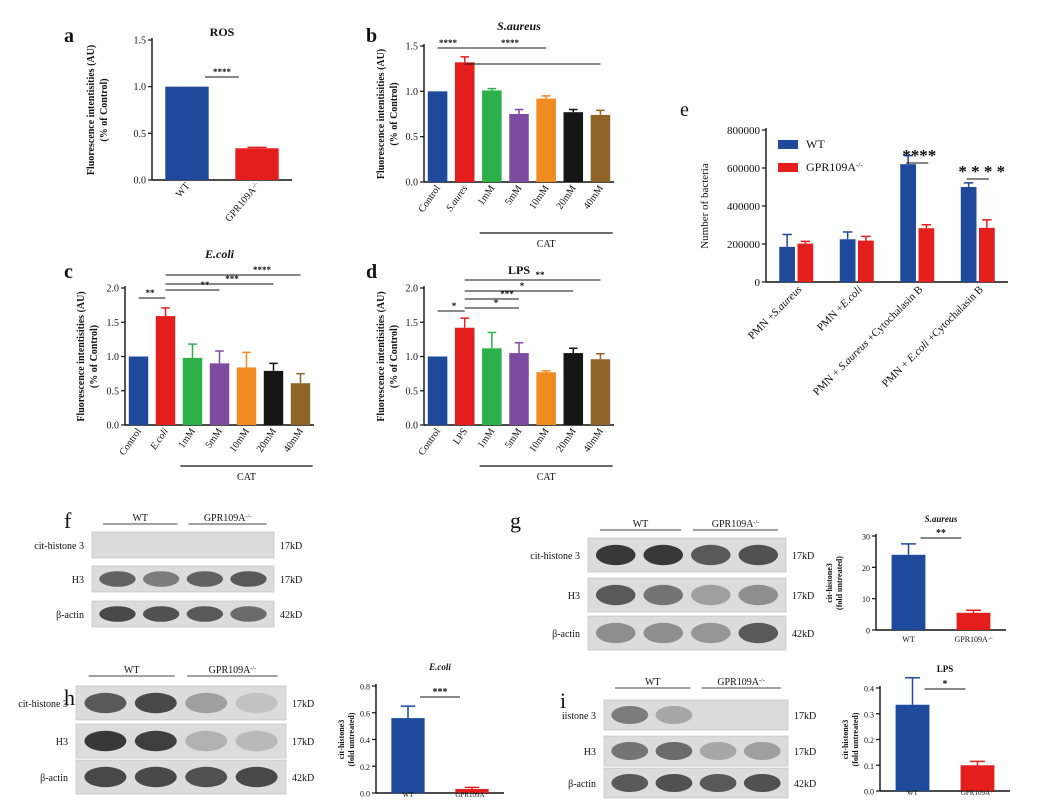 This screenshot has width=1048, height=808. What do you see at coordinates (59, 546) in the screenshot?
I see `blot-row-label: cit-histone 3` at bounding box center [59, 546].